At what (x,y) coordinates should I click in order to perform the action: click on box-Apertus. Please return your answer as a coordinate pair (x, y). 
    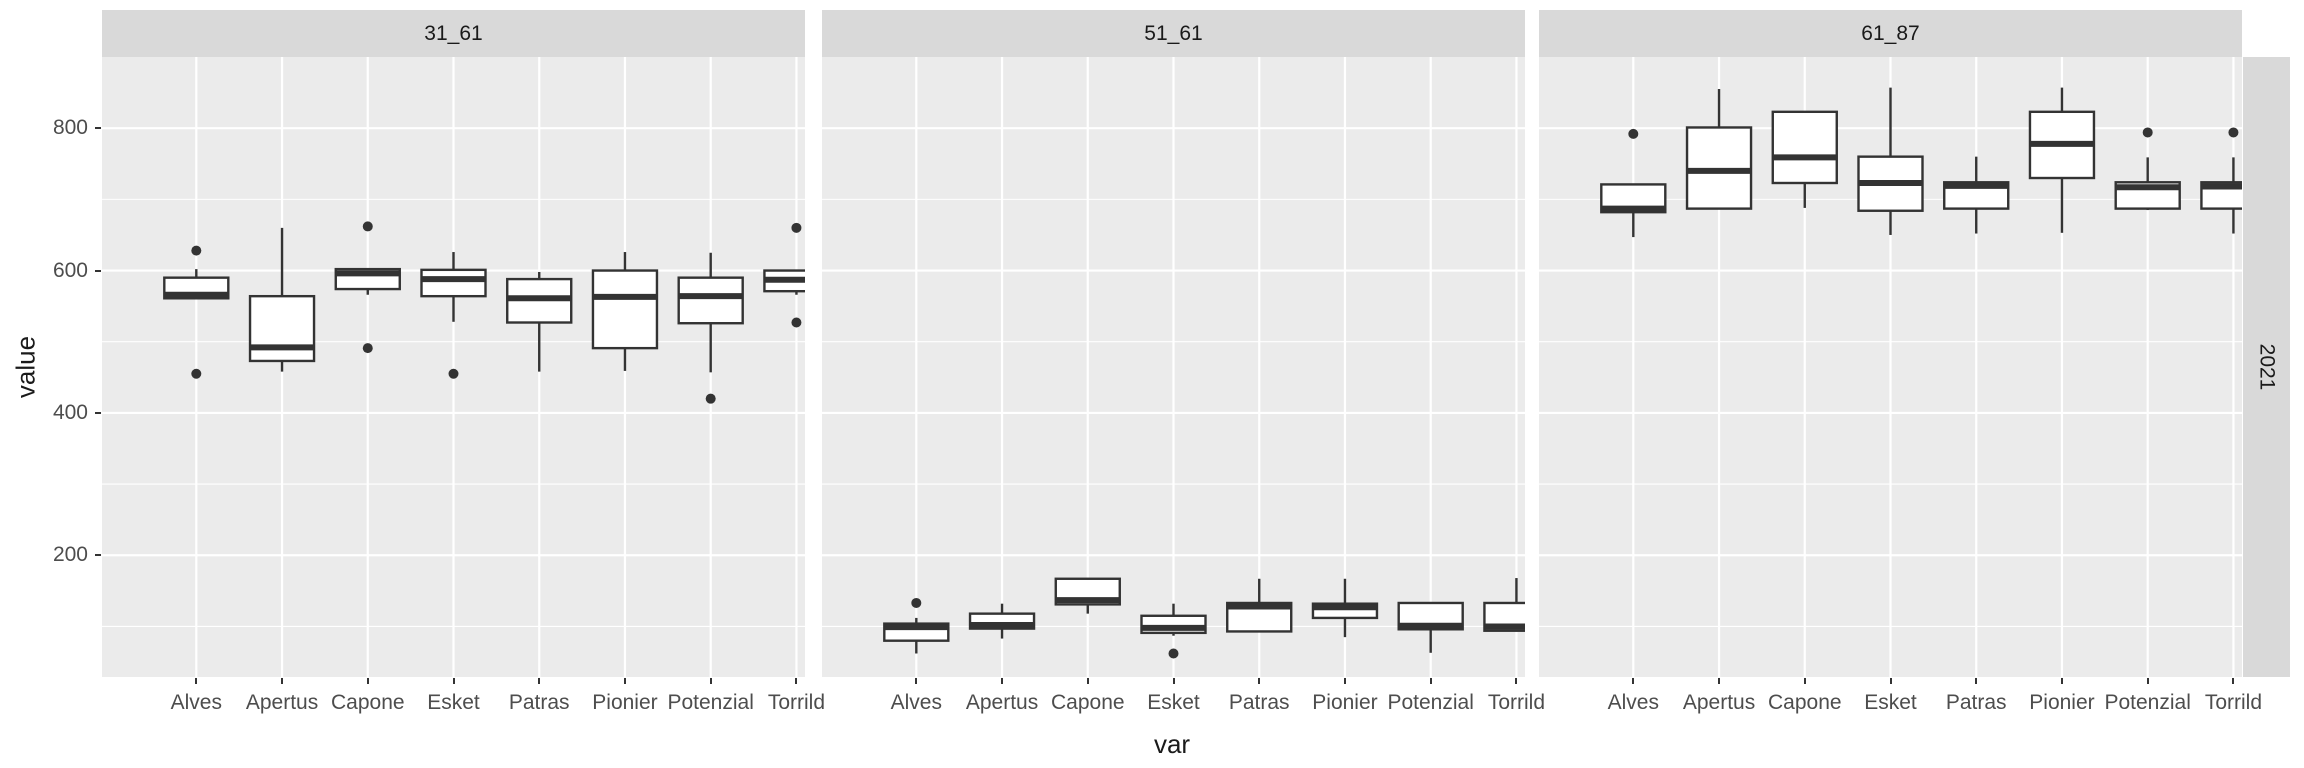
    Looking at the image, I should click on (282, 328).